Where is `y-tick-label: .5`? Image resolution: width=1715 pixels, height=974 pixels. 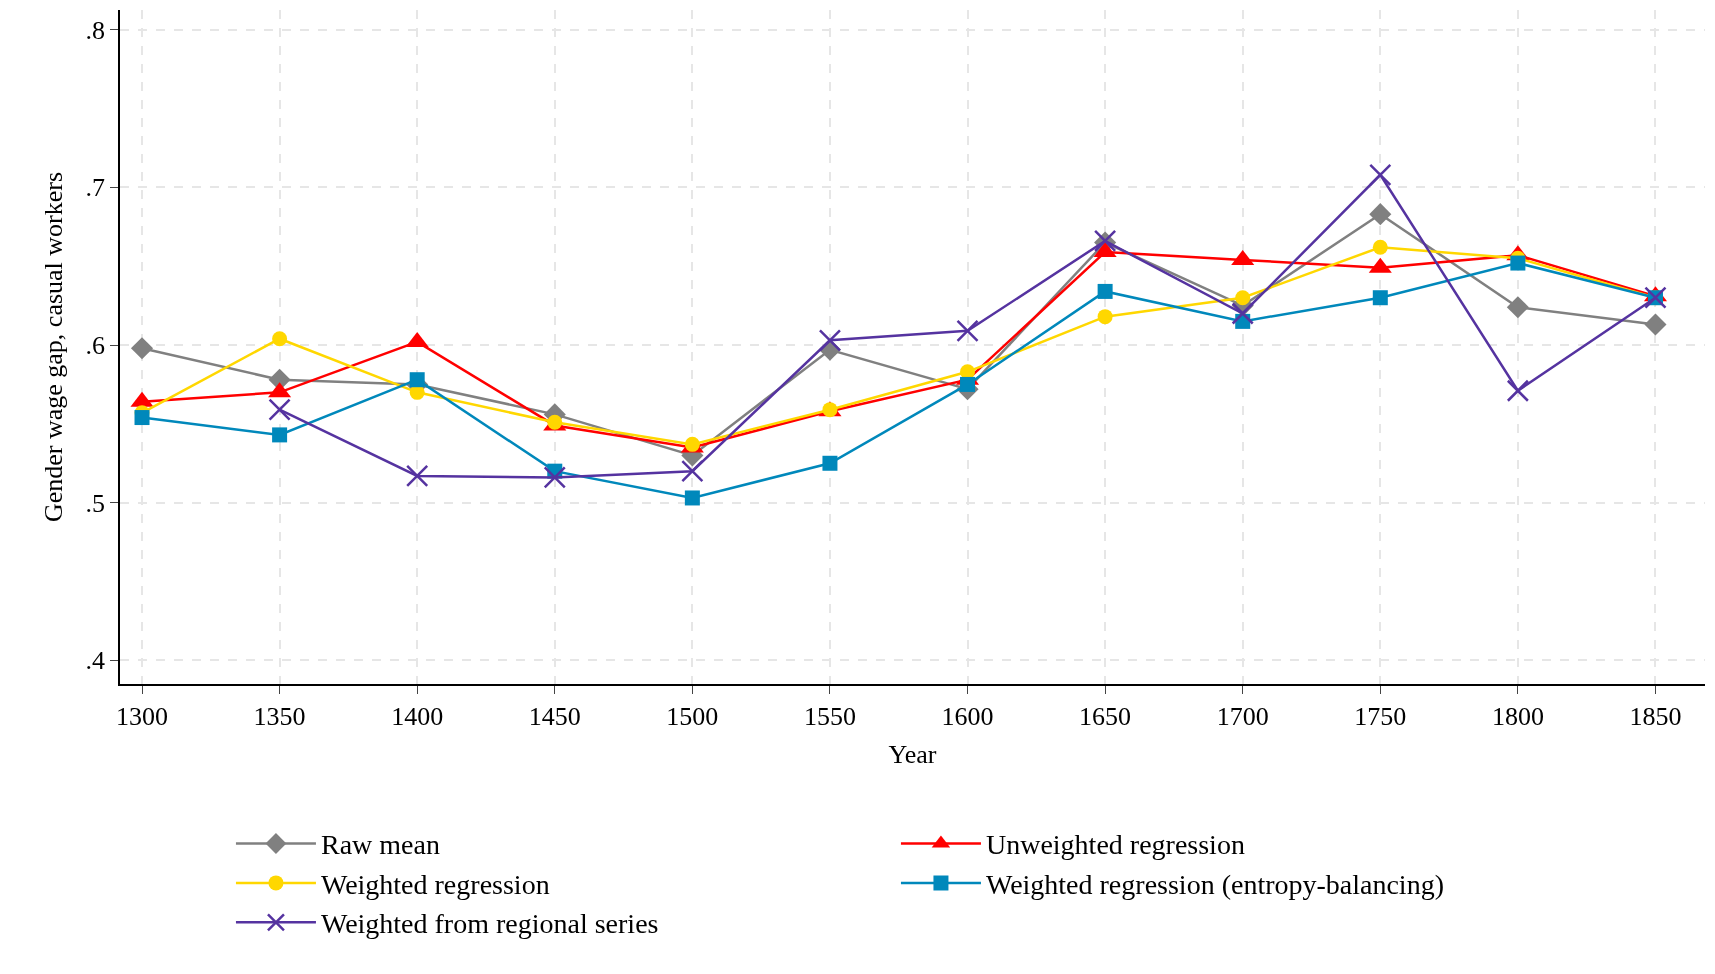
y-tick-label: .5 is located at coordinates (95, 503).